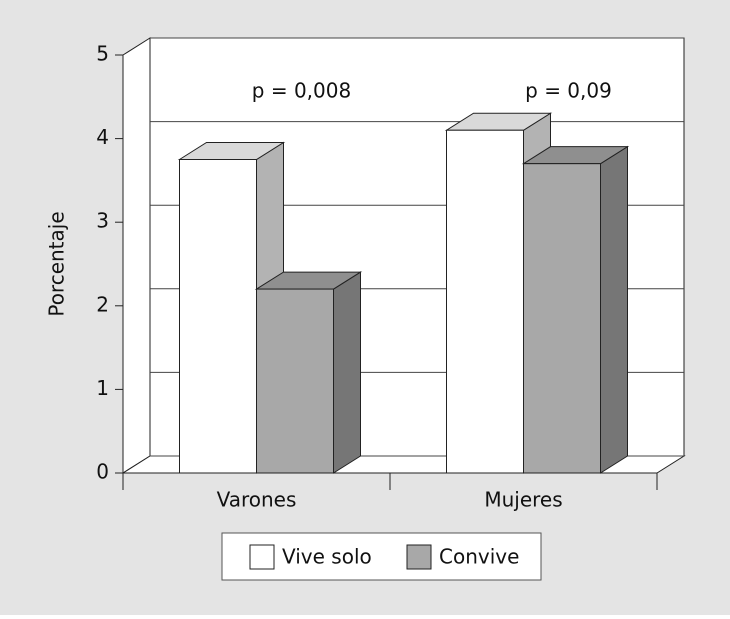 Image resolution: width=730 pixels, height=619 pixels. I want to click on y-tick-label: 2, so click(102, 304).